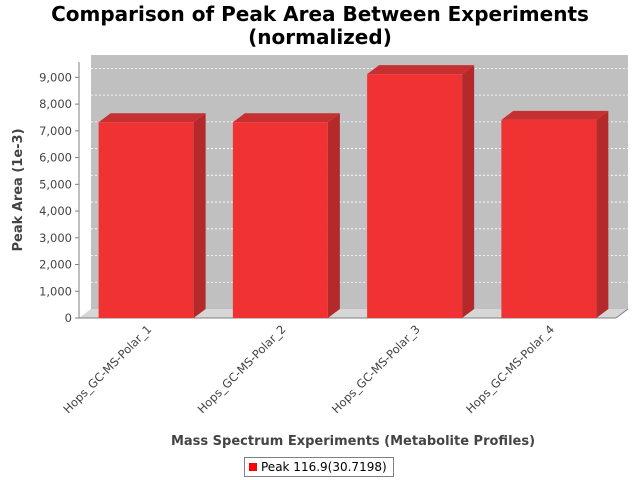 The width and height of the screenshot is (640, 480). I want to click on chart-subtitle: (normalized), so click(320, 37).